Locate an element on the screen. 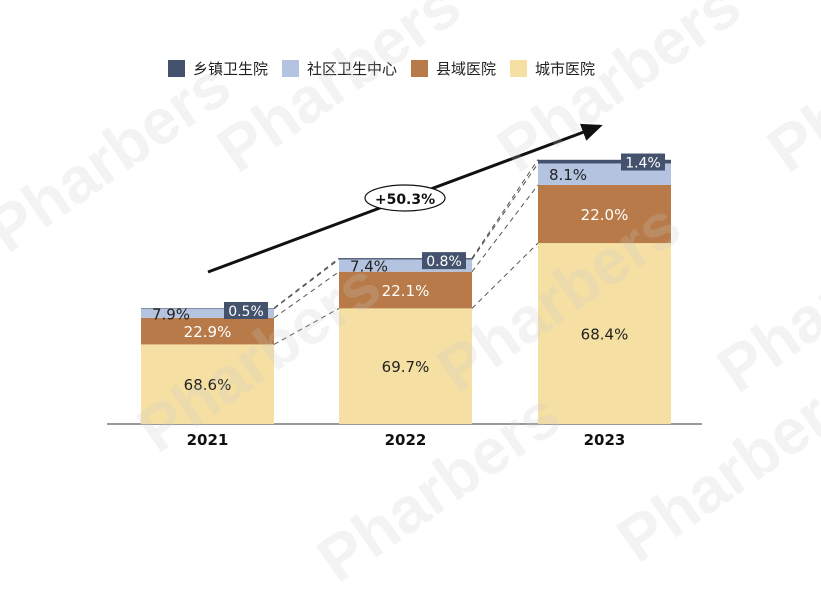 The height and width of the screenshot is (597, 821). legend-label-community: 社区卫生中心 is located at coordinates (352, 69).